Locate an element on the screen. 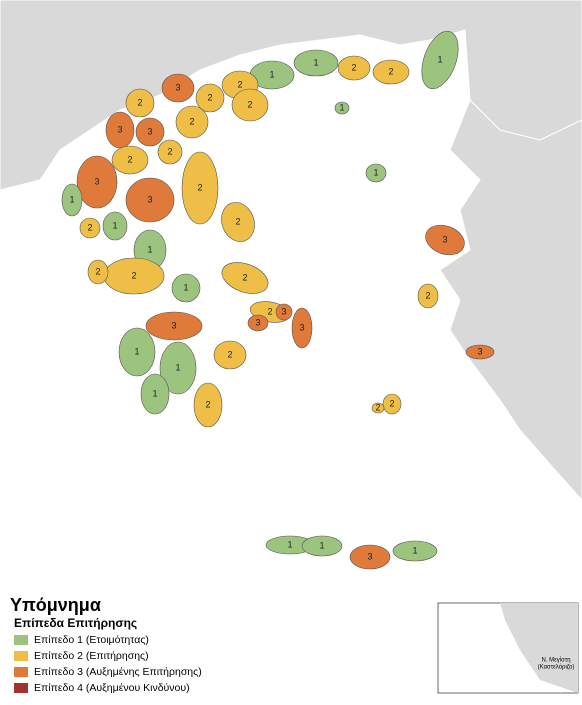 The height and width of the screenshot is (705, 582). inset-land is located at coordinates (539, 648).